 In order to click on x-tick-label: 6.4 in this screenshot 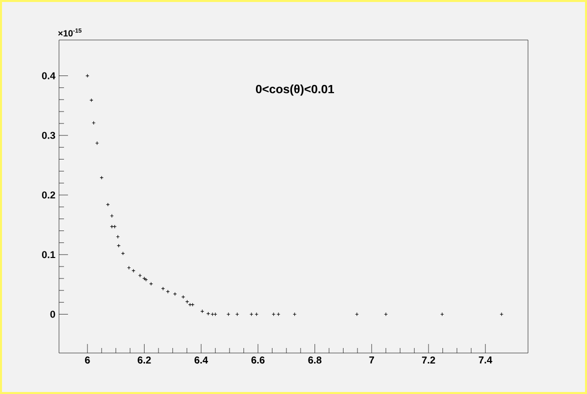, I will do `click(201, 360)`.